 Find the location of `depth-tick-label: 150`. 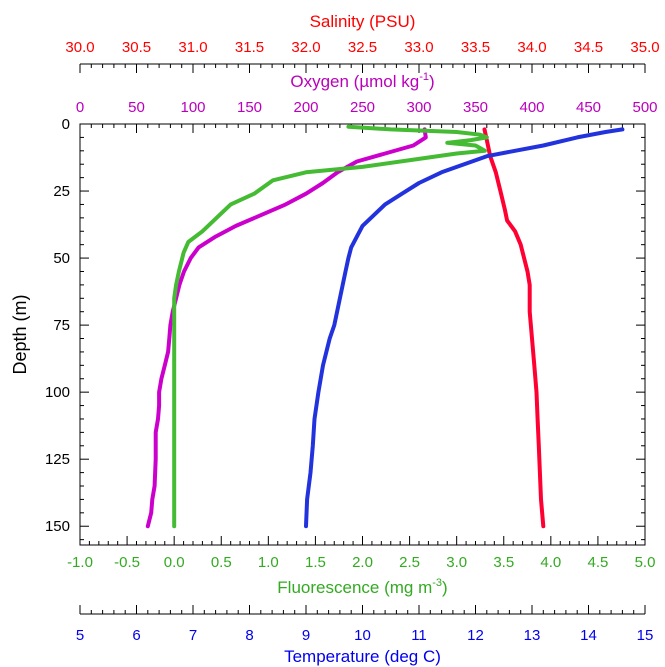

depth-tick-label: 150 is located at coordinates (57, 526).